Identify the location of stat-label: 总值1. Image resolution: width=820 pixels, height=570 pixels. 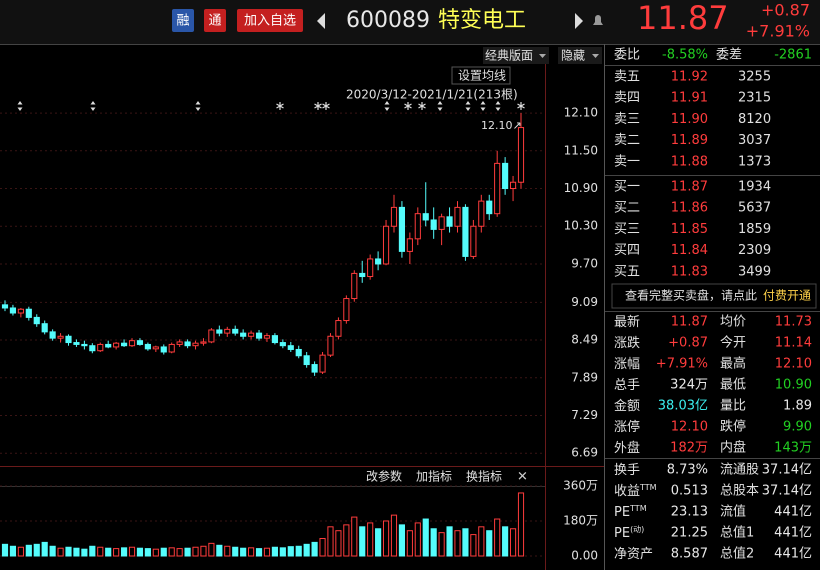
(737, 533).